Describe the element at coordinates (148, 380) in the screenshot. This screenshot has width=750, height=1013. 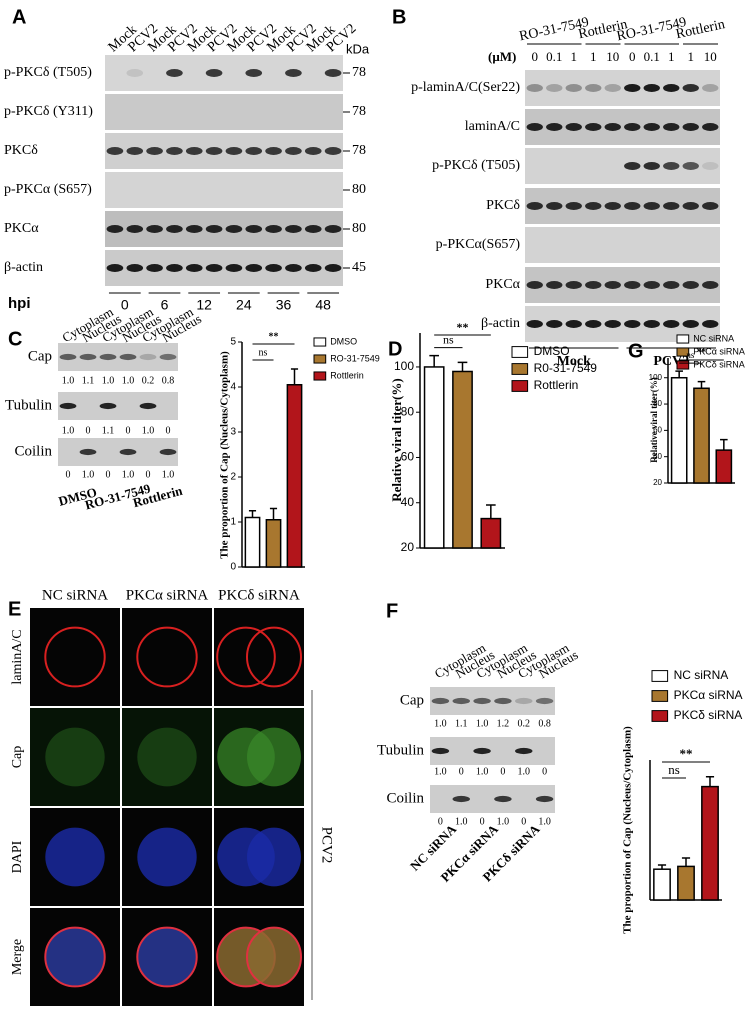
I see `label: 0.2` at that location.